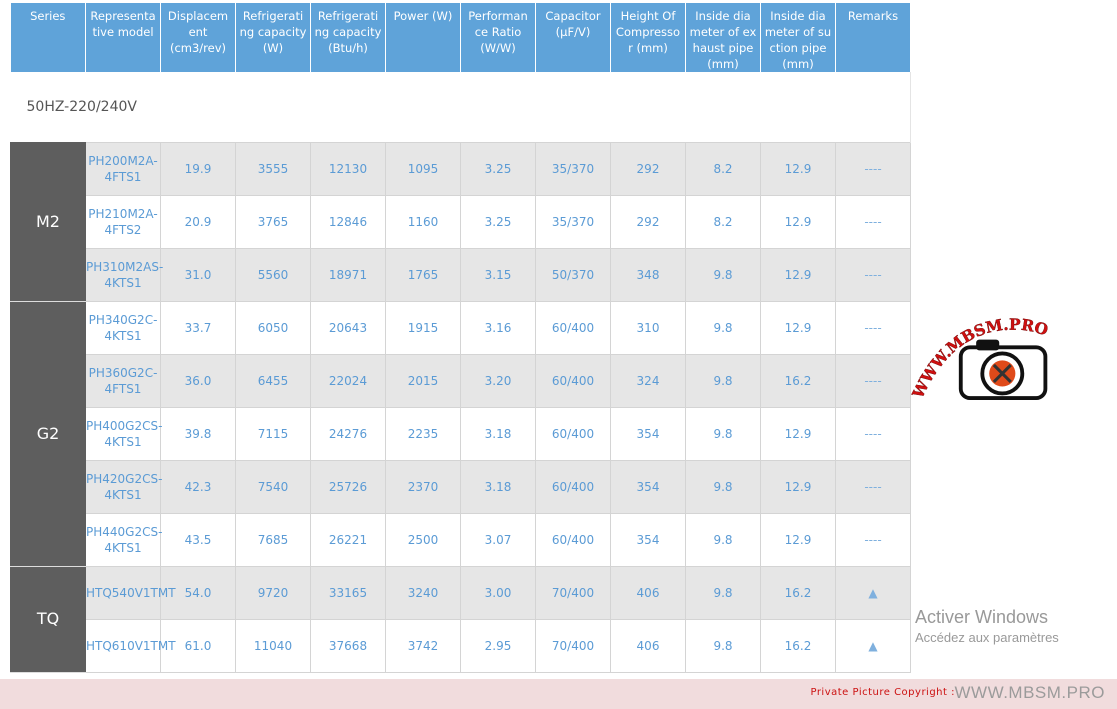 The image size is (1117, 709). Describe the element at coordinates (198, 37) in the screenshot. I see `column-header: Displacem ent (cm3/rev)` at that location.